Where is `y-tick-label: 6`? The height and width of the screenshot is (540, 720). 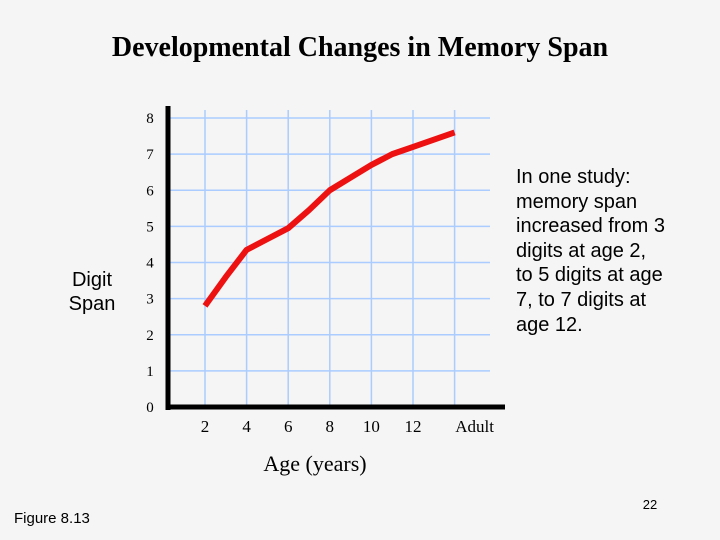
y-tick-label: 6 is located at coordinates (150, 191).